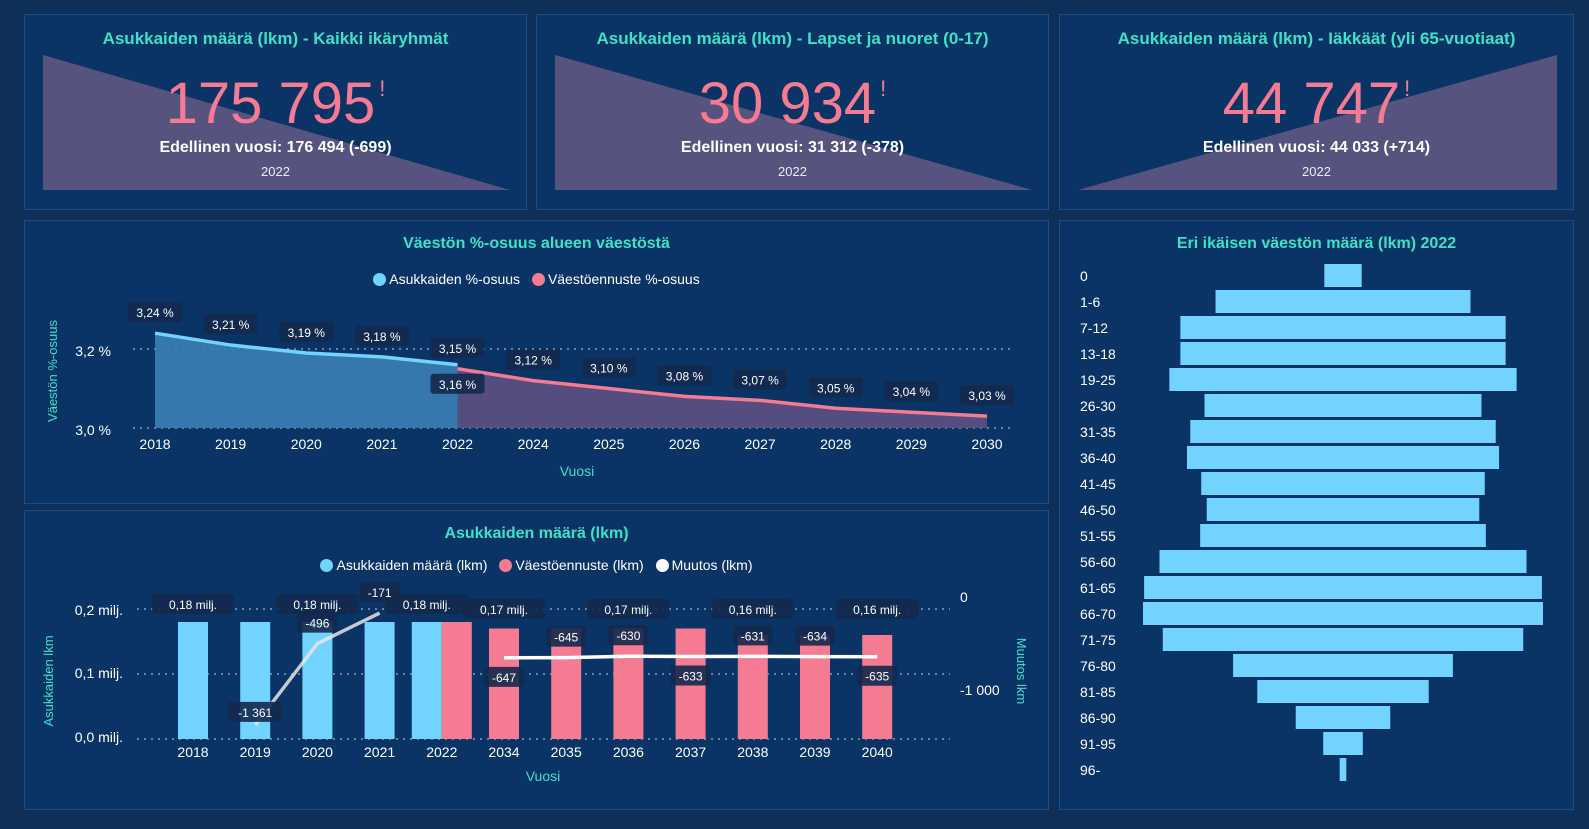 The height and width of the screenshot is (829, 1589). Describe the element at coordinates (1098, 562) in the screenshot. I see `age-label: 56-60` at that location.